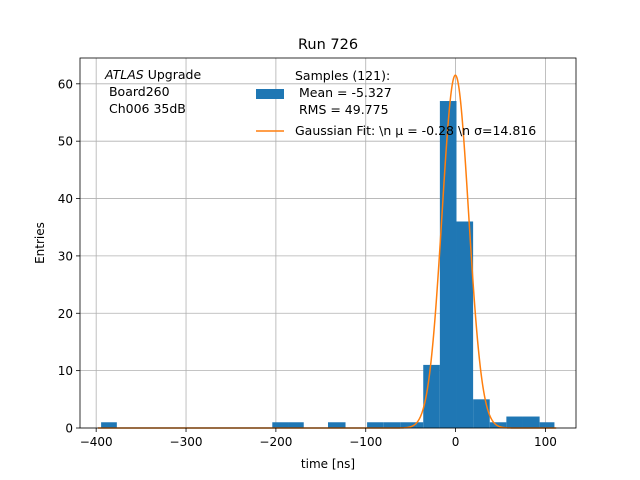 This screenshot has width=640, height=480. Describe the element at coordinates (65, 84) in the screenshot. I see `y-tick-label: 60` at that location.